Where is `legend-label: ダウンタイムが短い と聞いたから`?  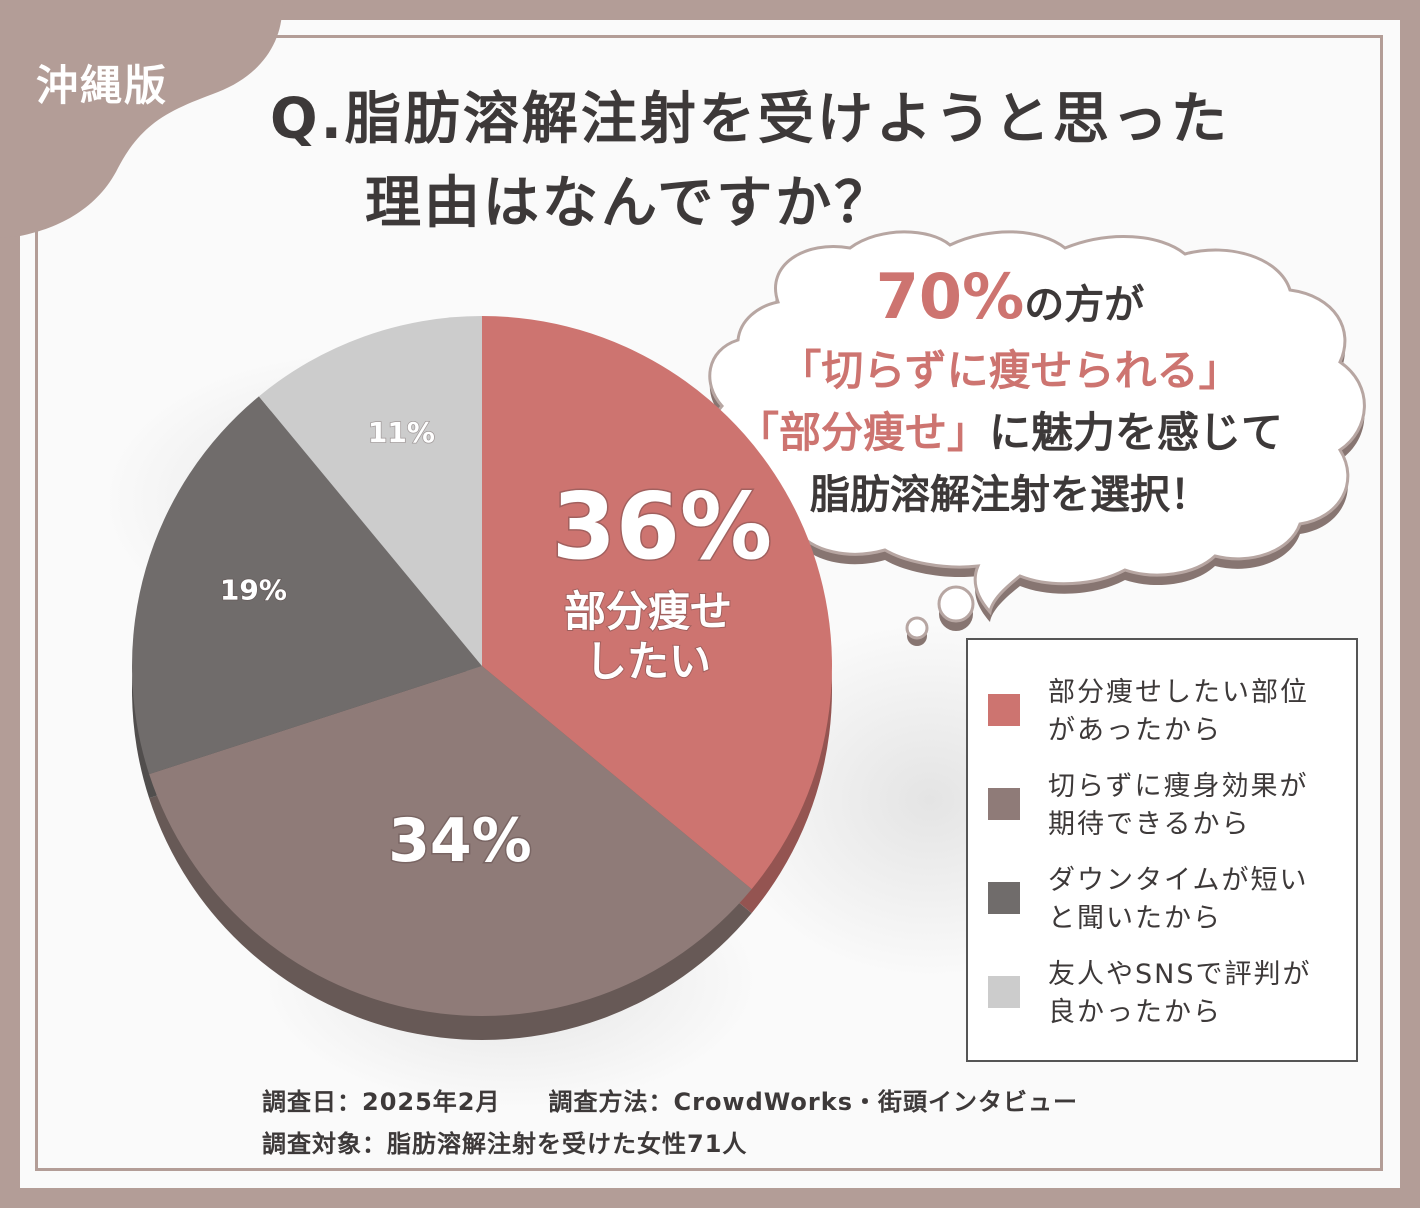
legend-label: ダウンタイムが短い と聞いたから is located at coordinates (1178, 899).